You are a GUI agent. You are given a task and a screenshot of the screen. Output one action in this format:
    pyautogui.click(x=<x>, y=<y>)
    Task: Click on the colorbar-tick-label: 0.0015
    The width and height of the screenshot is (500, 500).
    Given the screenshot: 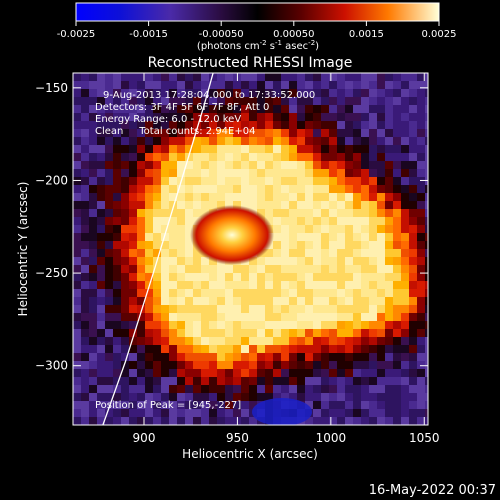 What is the action you would take?
    pyautogui.click(x=366, y=34)
    